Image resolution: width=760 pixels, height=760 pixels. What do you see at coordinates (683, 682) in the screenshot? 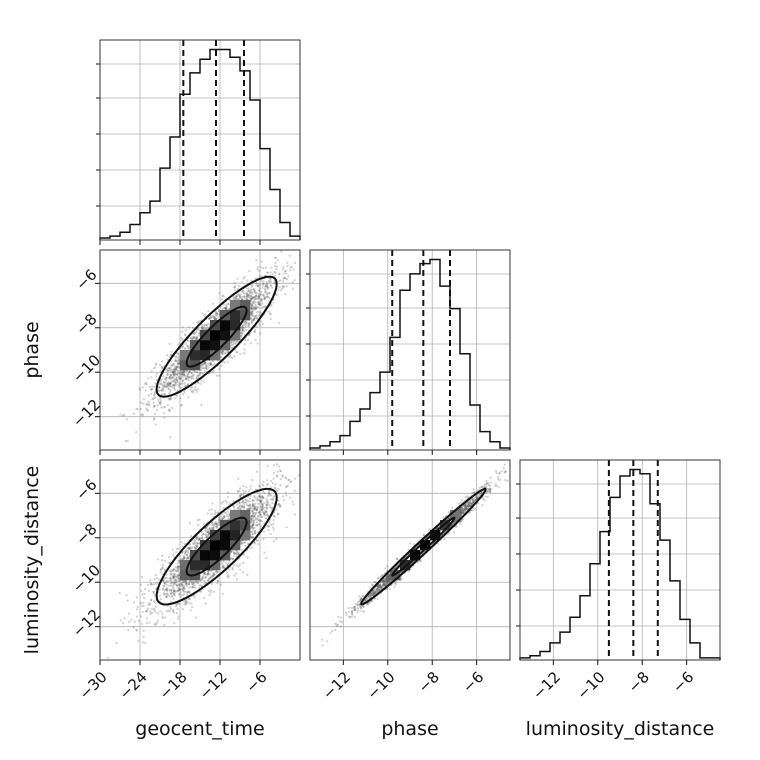
I see `x-tick-label-luminosity_distance: −6` at bounding box center [683, 682].